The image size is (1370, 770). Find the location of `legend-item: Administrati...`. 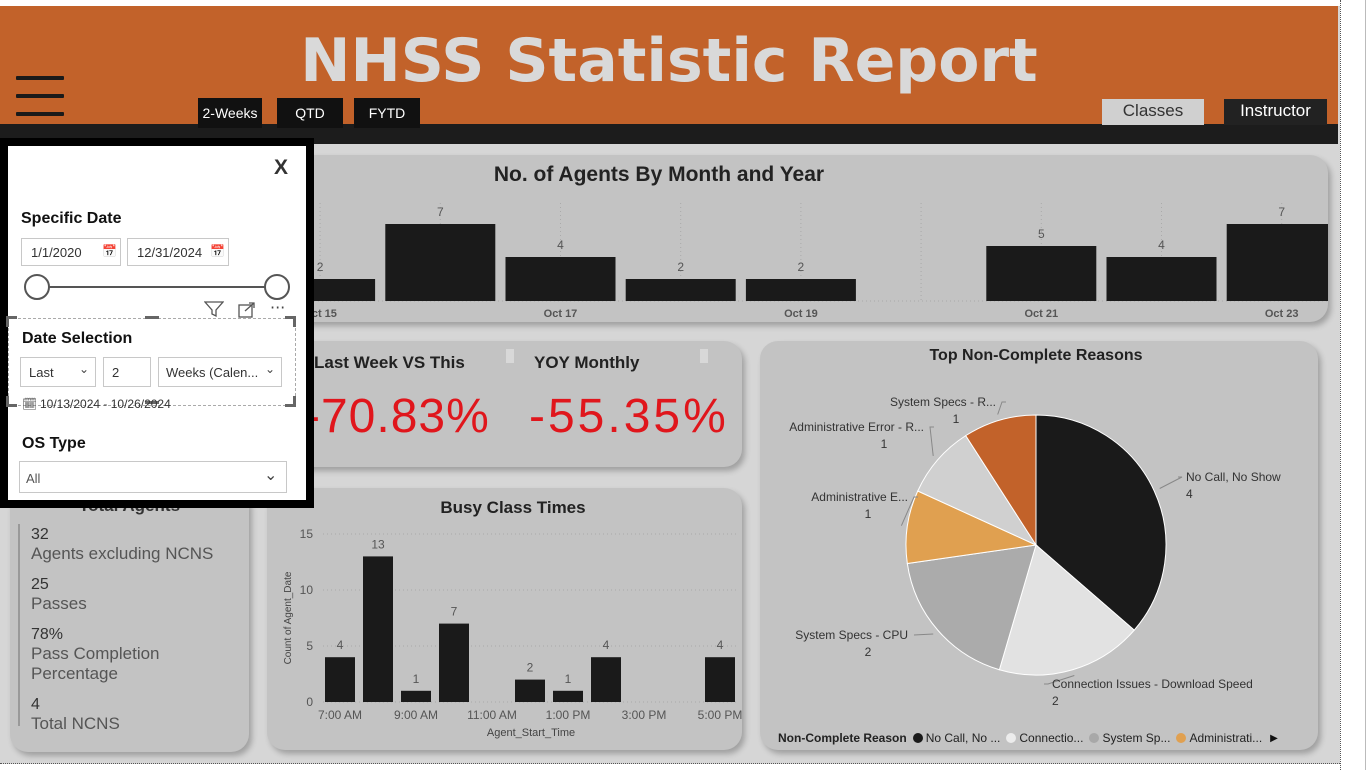

legend-item: Administrati... is located at coordinates (1219, 738).